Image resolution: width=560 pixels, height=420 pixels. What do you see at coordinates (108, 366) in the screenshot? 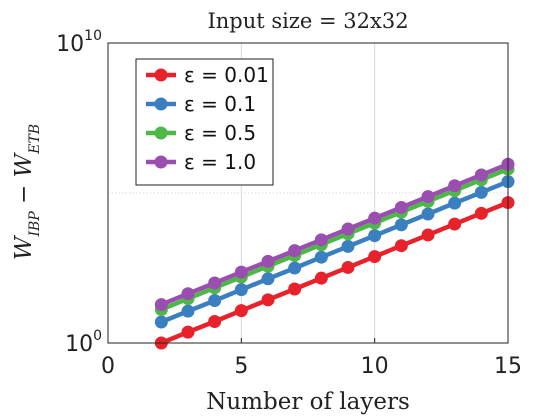
I see `x-tick-label: 0` at bounding box center [108, 366].